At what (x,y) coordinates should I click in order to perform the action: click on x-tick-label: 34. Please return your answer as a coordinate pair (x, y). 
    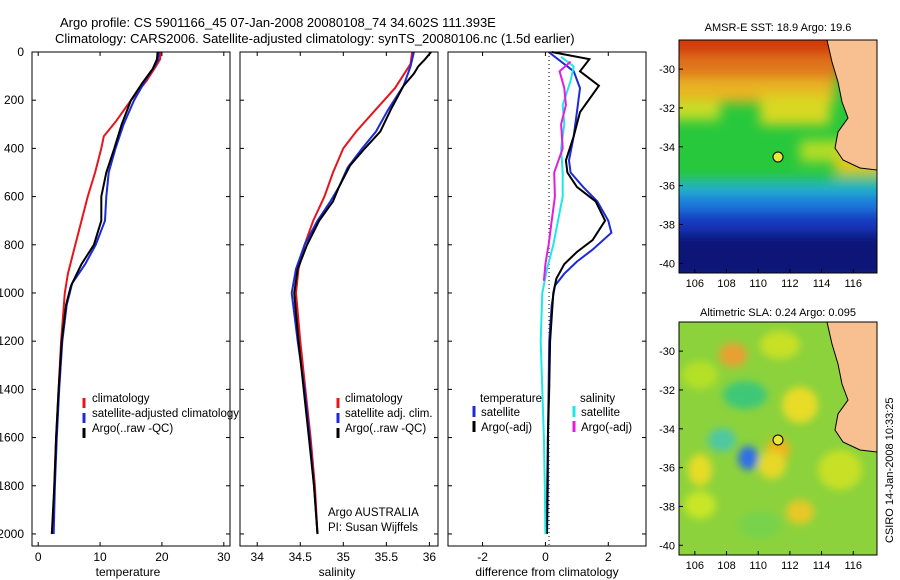
    Looking at the image, I should click on (258, 557).